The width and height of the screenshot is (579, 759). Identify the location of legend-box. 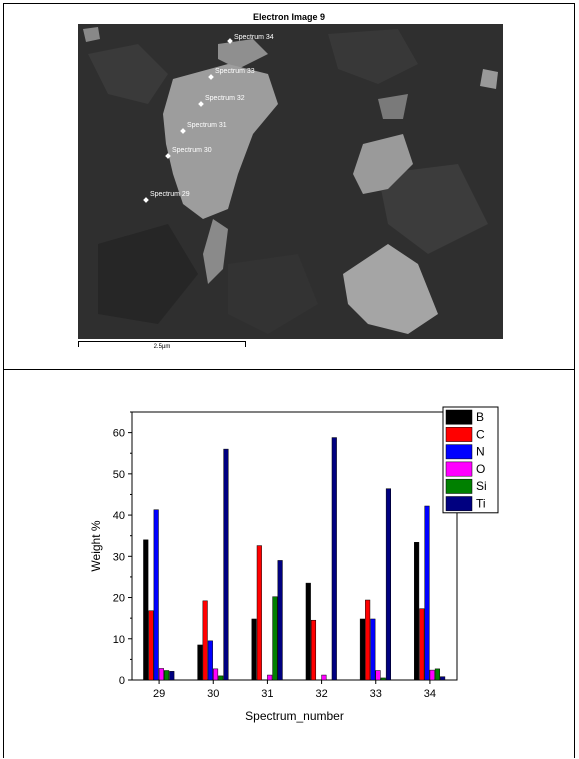
(470, 460).